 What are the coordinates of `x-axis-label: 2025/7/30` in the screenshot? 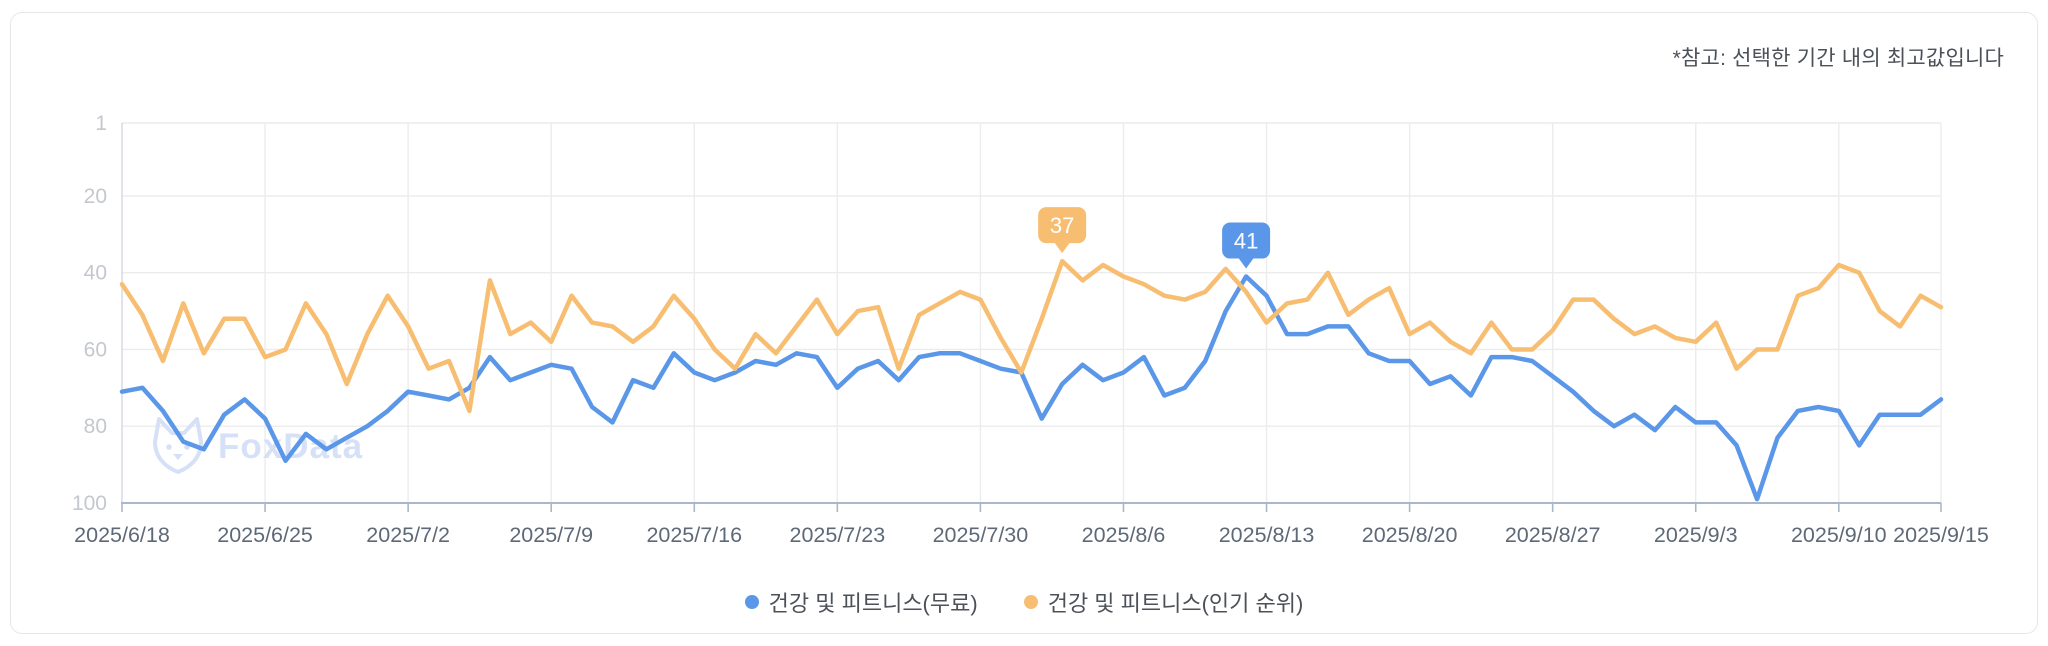 It's located at (981, 535).